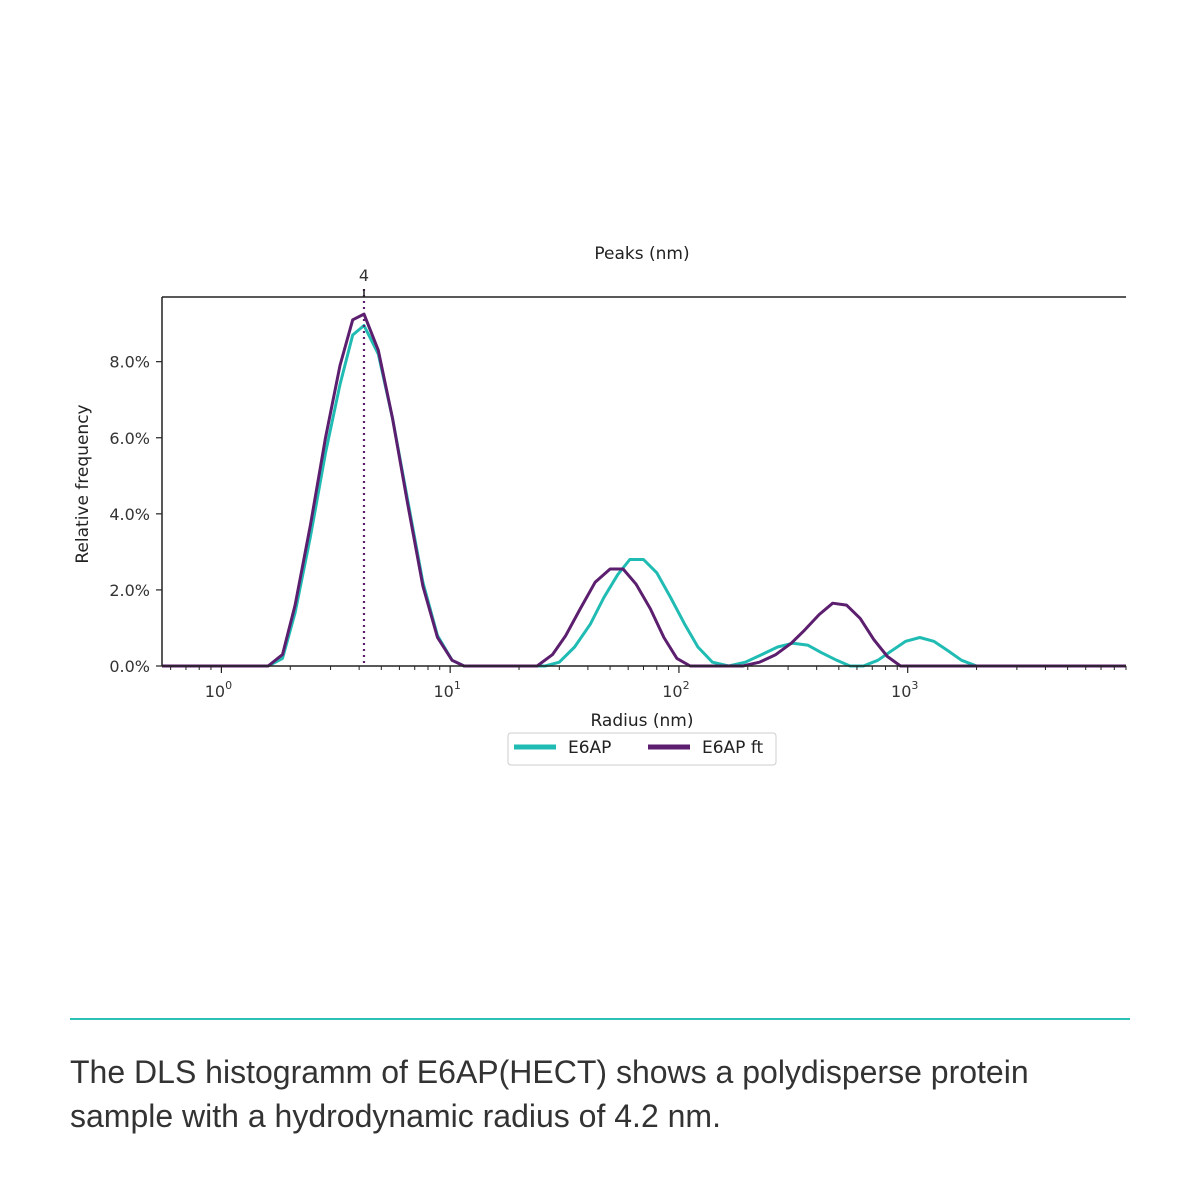  I want to click on x-tick-label: 10⁰, so click(218, 690).